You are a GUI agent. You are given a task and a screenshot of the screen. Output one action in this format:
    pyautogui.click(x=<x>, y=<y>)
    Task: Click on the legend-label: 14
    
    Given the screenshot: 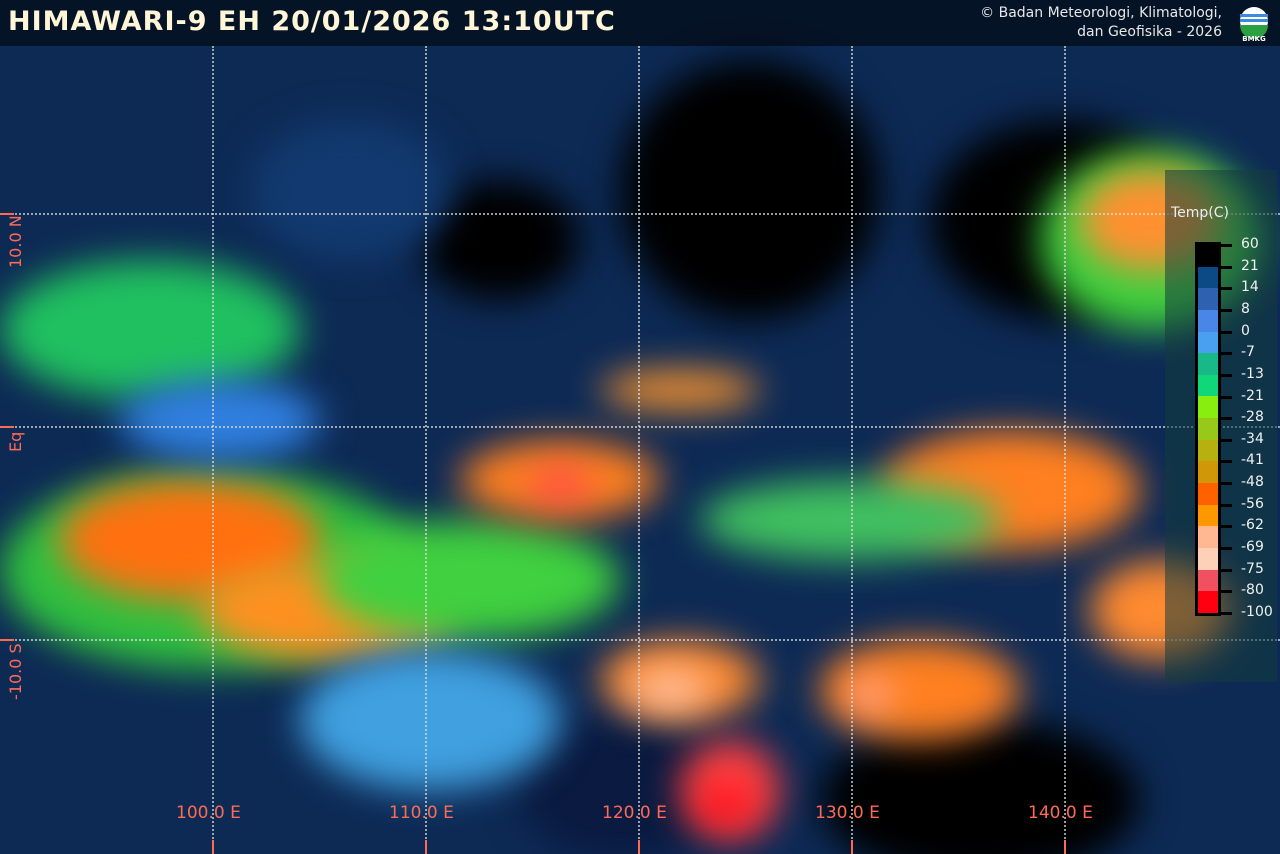 What is the action you would take?
    pyautogui.click(x=1250, y=287)
    